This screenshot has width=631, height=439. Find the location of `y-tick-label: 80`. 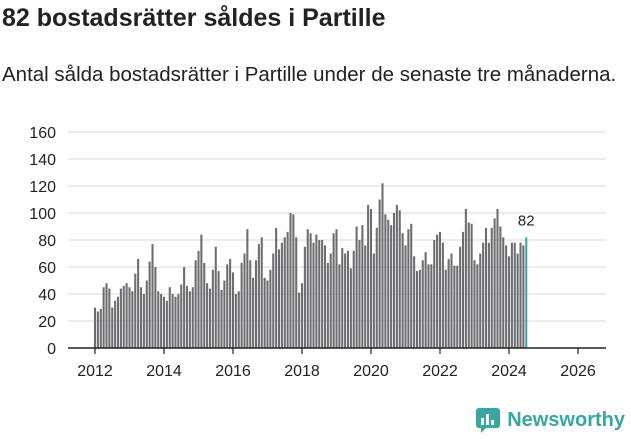

y-tick-label: 80 is located at coordinates (47, 241).